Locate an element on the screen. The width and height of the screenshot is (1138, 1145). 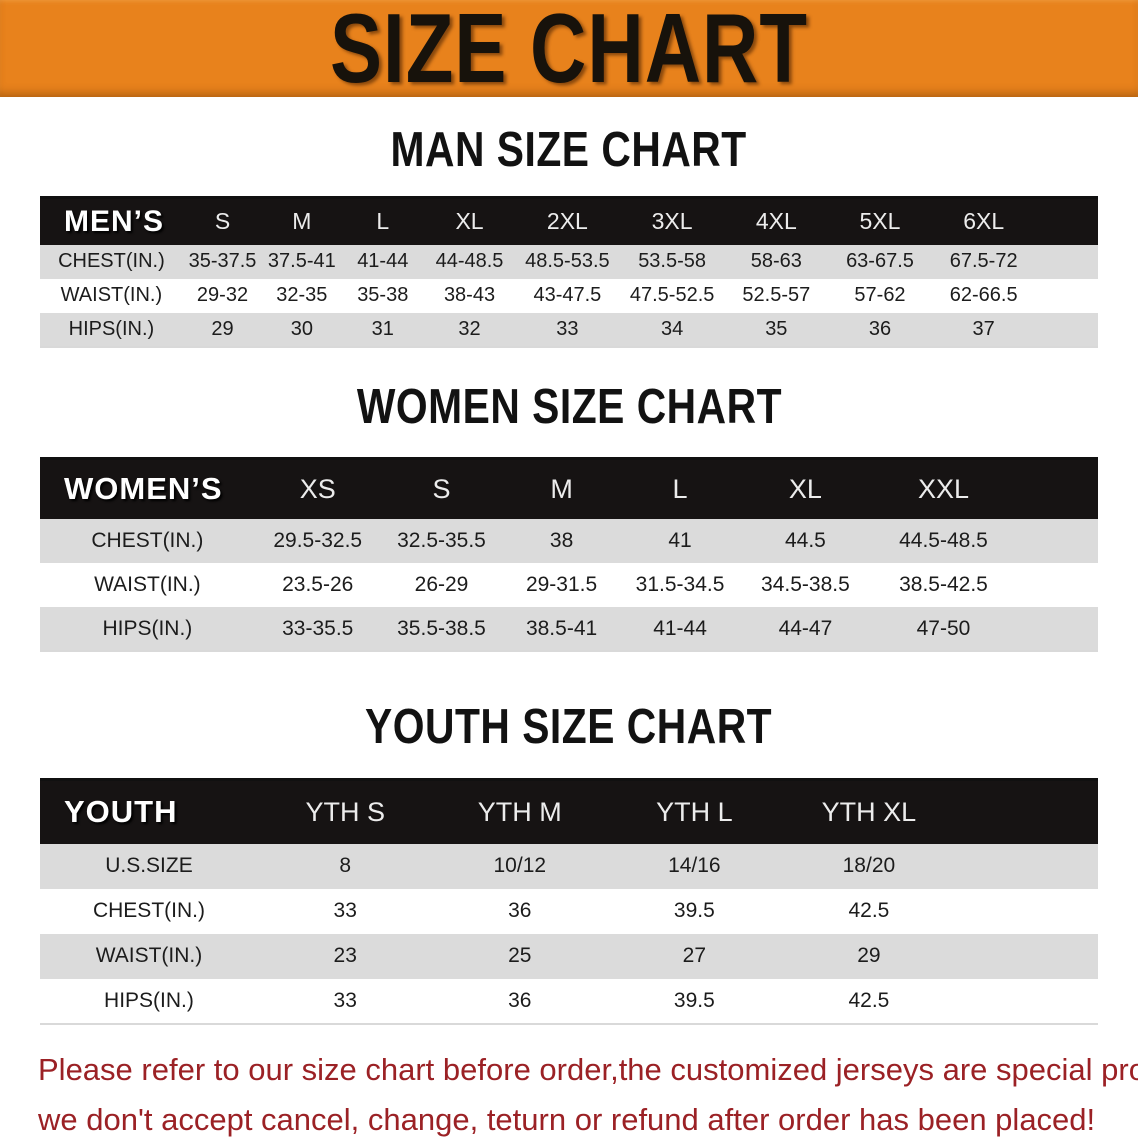
size-table-header-row: YOUTH YTH S YTH M YTH L YTH XL is located at coordinates (569, 811).